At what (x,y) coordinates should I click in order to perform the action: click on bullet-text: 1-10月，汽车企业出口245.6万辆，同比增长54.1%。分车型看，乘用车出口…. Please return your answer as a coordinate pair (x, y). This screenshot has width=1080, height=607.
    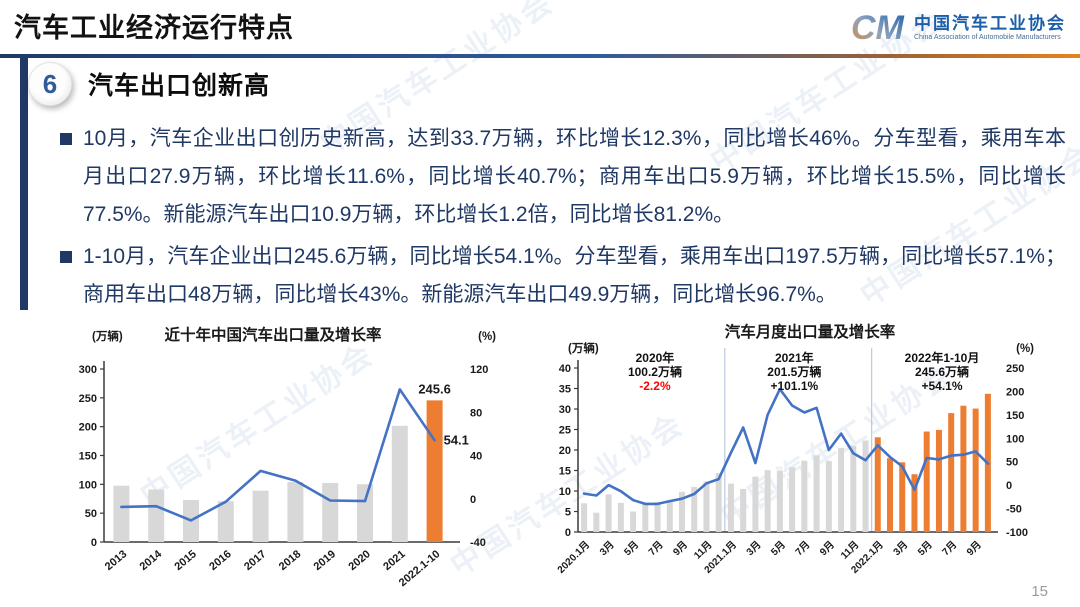
    Looking at the image, I should click on (574, 275).